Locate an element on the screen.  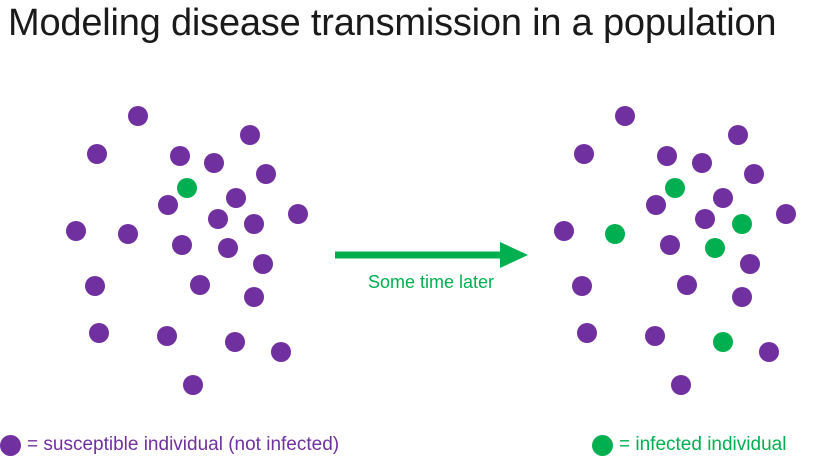
arrow-caption: Some time later is located at coordinates (431, 282).